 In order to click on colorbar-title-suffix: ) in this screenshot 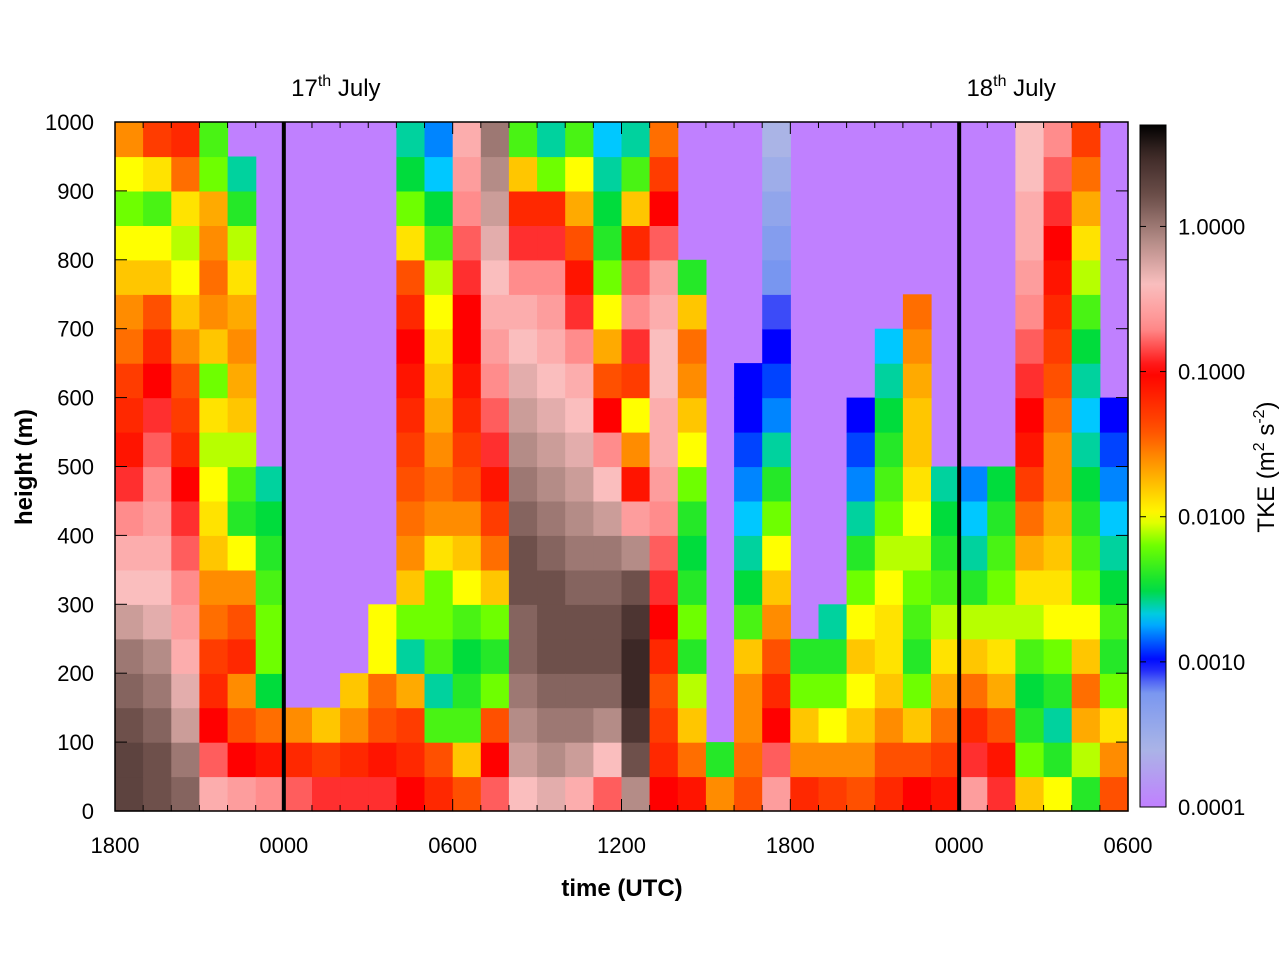, I will do `click(1266, 405)`.